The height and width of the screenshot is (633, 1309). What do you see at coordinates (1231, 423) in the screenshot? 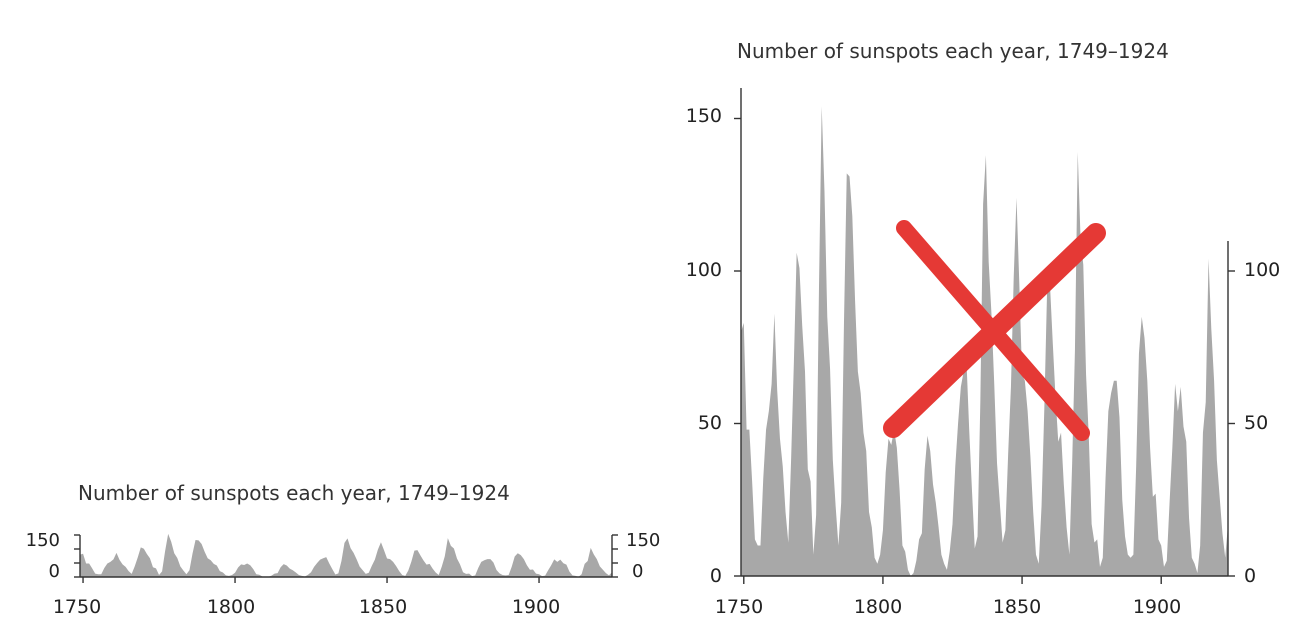
I see `large-chart-y-ticks-right` at bounding box center [1231, 423].